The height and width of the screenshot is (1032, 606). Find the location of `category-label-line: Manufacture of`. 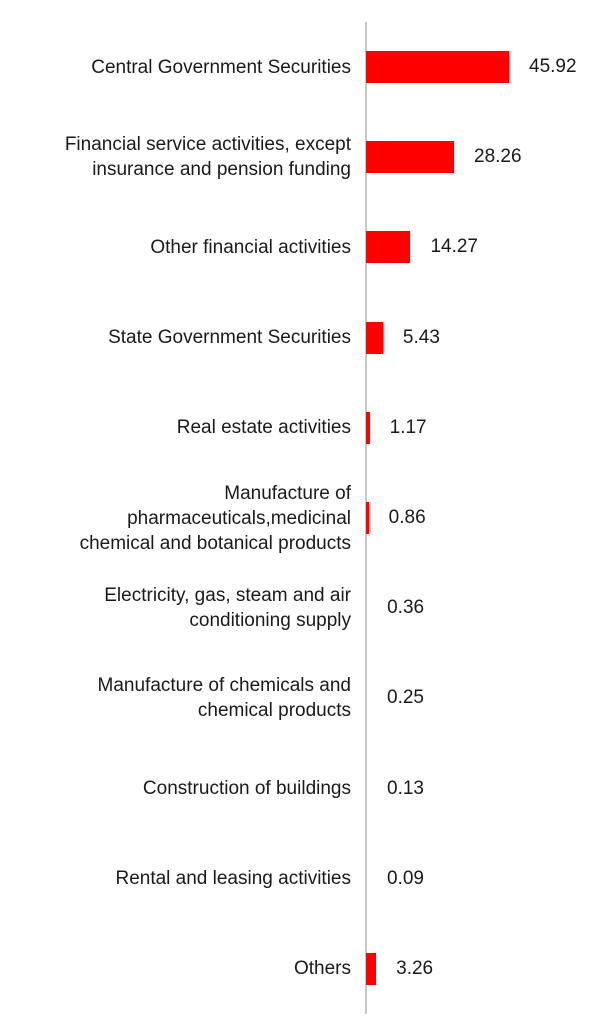

category-label-line: Manufacture of is located at coordinates (287, 493).